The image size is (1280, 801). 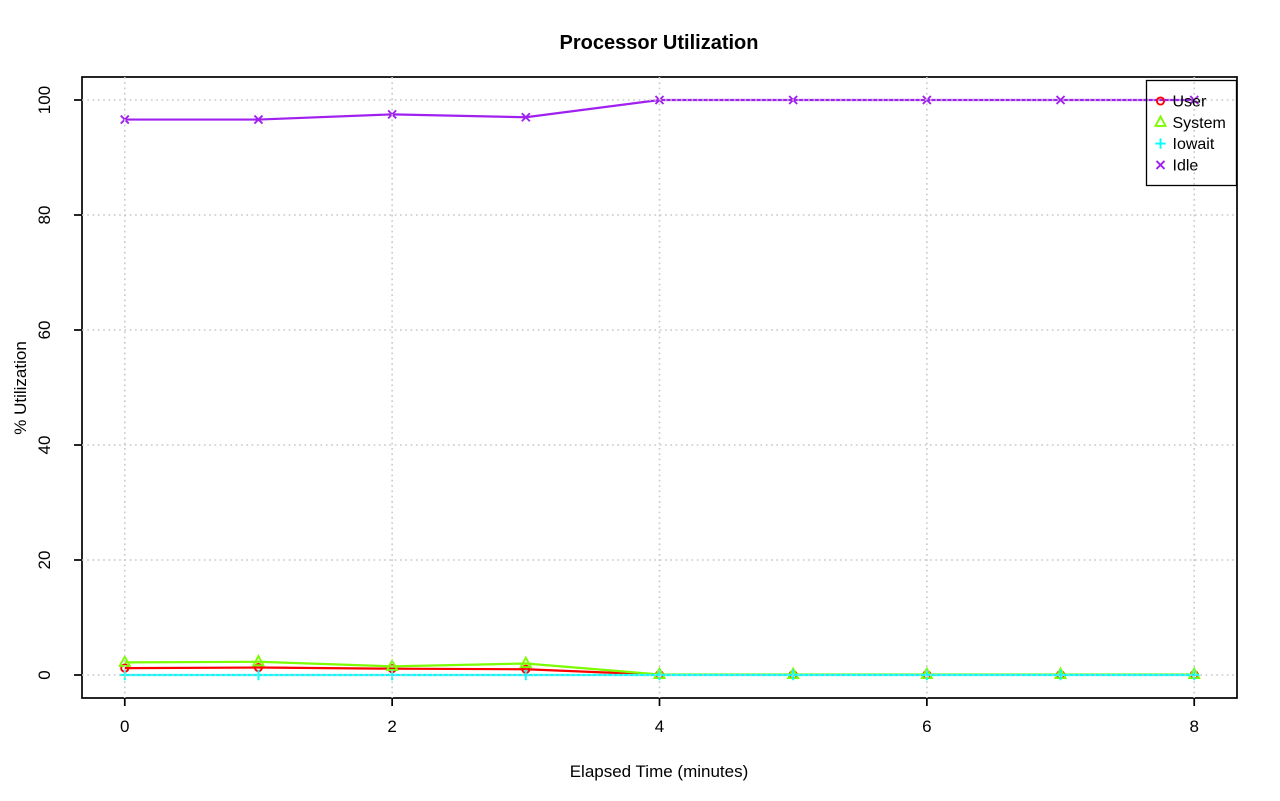 I want to click on x-tick-label: 0, so click(x=124, y=726).